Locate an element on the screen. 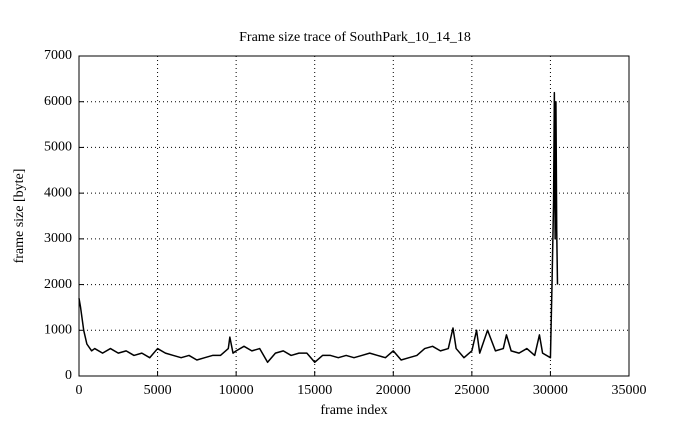 The width and height of the screenshot is (695, 429). x-tick-label: 20000 is located at coordinates (393, 390).